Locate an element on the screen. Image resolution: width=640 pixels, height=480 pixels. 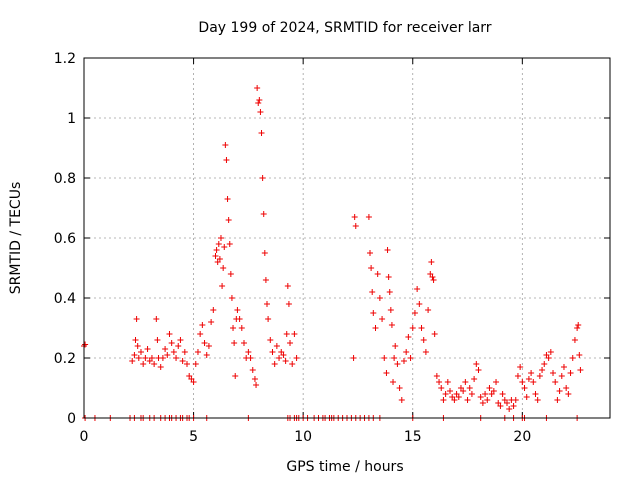
y-tick-label: 1 is located at coordinates (71, 119).